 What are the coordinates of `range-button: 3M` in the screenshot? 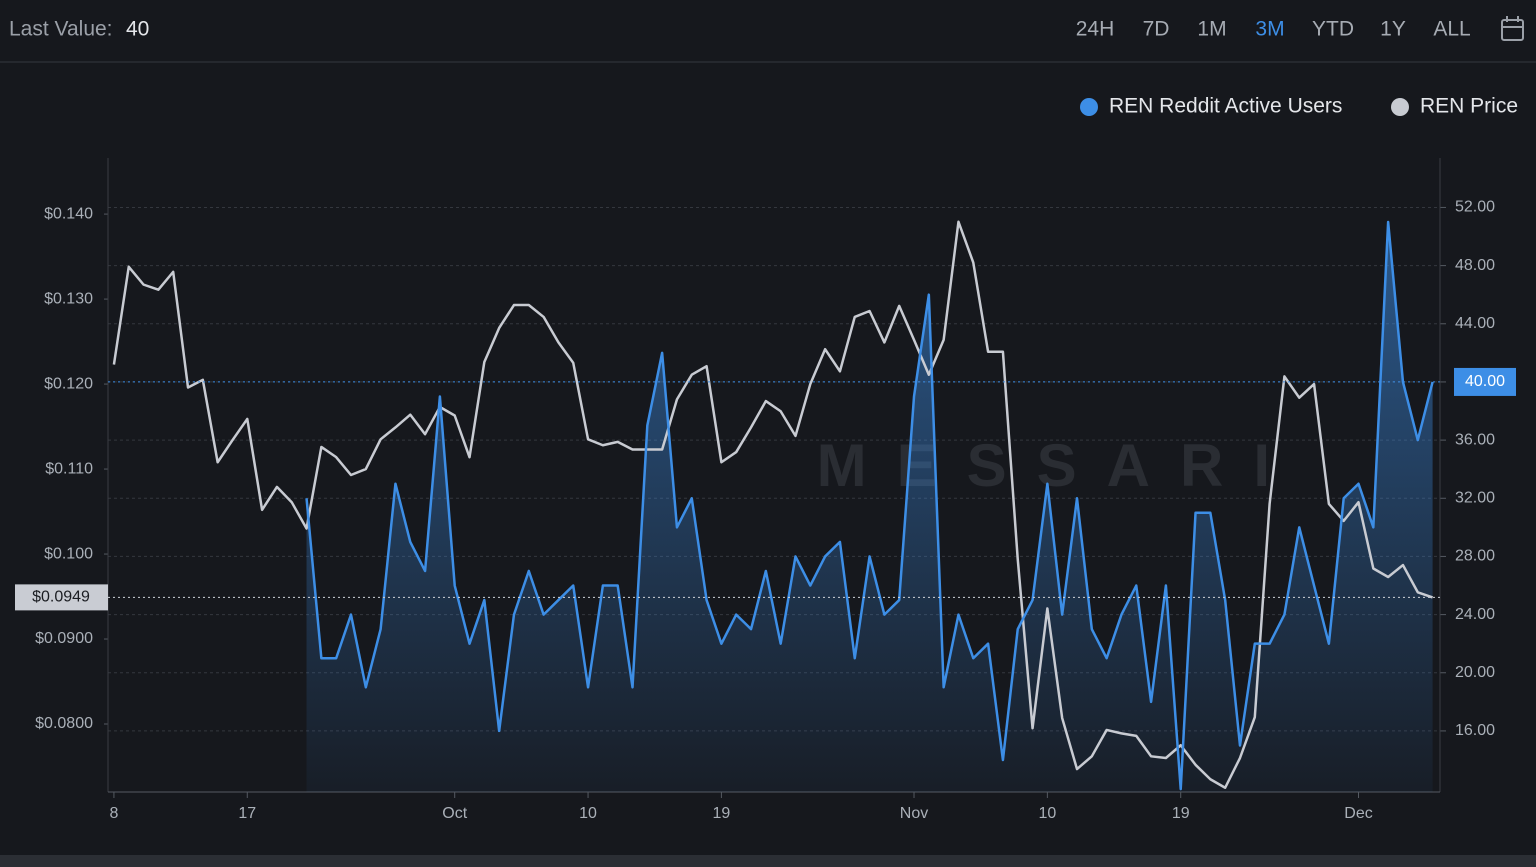 It's located at (1269, 29).